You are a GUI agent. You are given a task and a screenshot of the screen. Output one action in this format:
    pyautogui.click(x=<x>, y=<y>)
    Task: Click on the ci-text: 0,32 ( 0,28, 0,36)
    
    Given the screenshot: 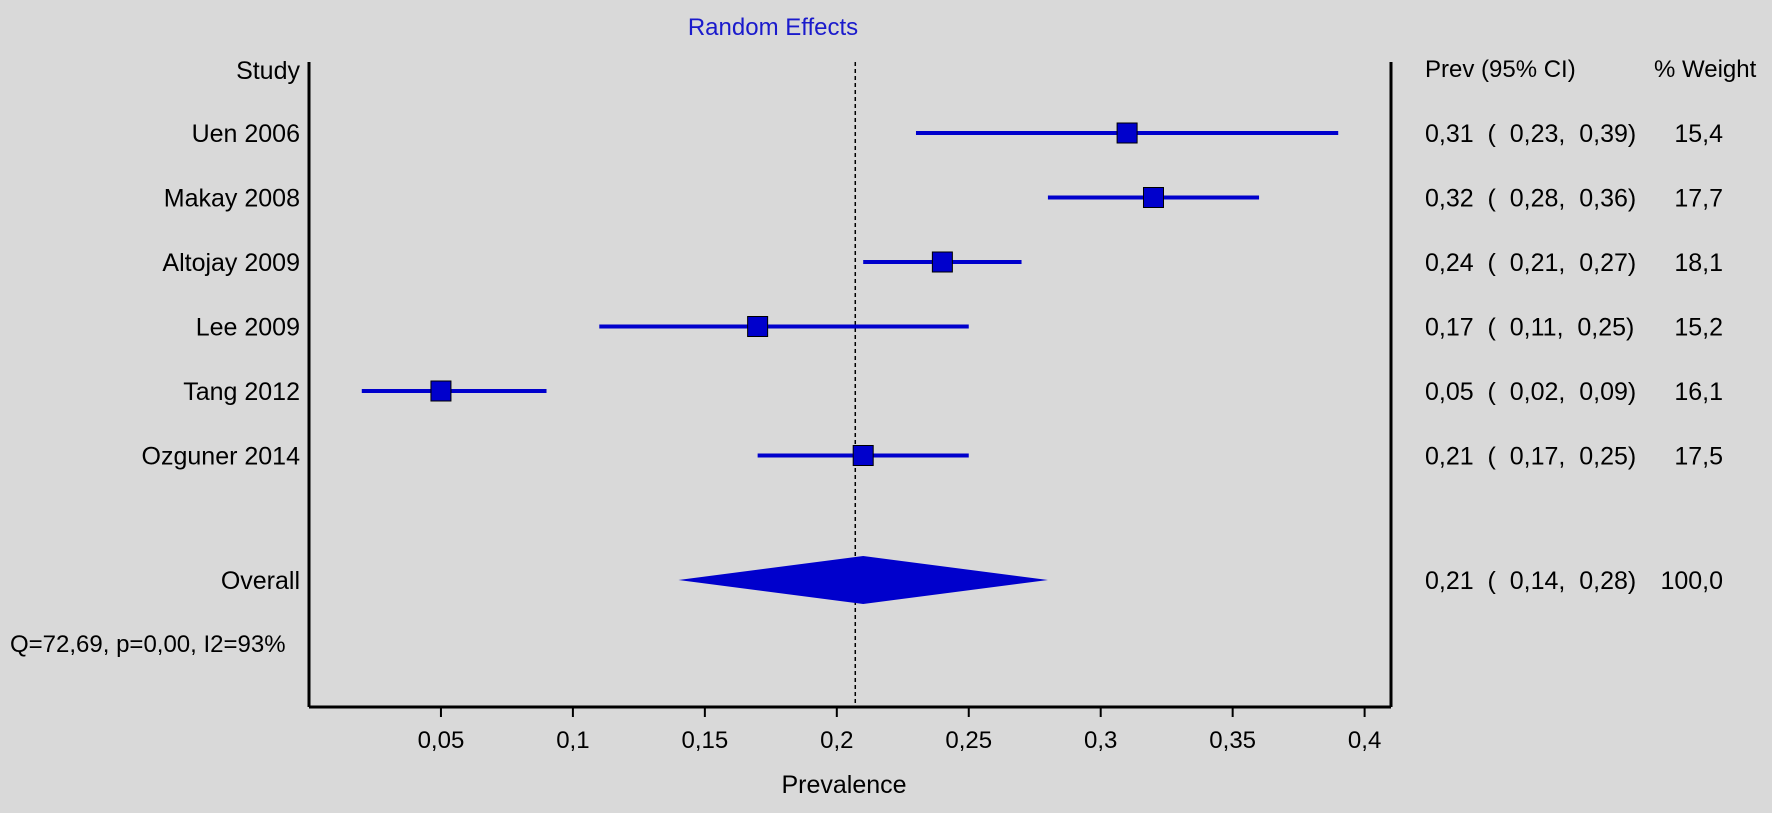 What is the action you would take?
    pyautogui.click(x=1530, y=199)
    